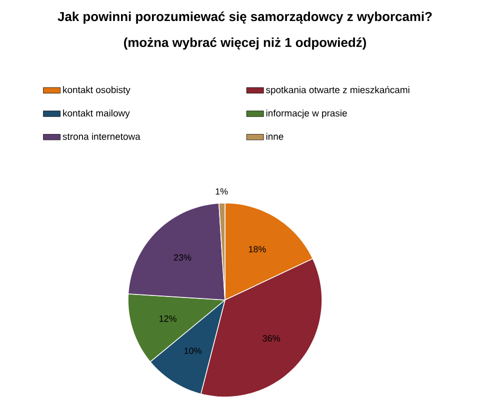  What do you see at coordinates (193, 351) in the screenshot?
I see `data-label: 10%` at bounding box center [193, 351].